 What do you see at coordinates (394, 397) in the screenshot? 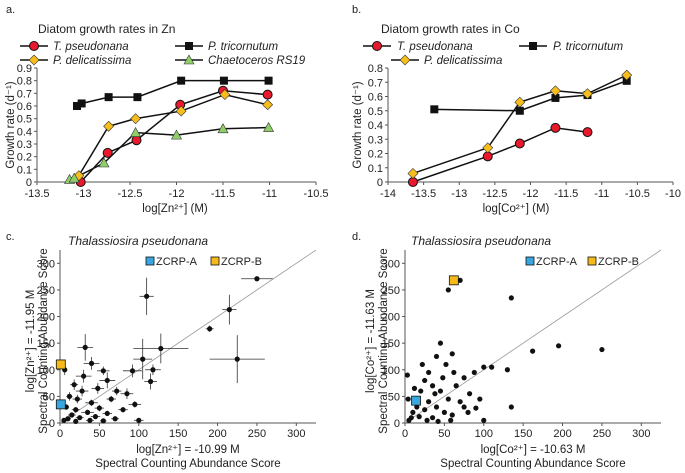
I see `y-tick-label: 50` at bounding box center [394, 397].